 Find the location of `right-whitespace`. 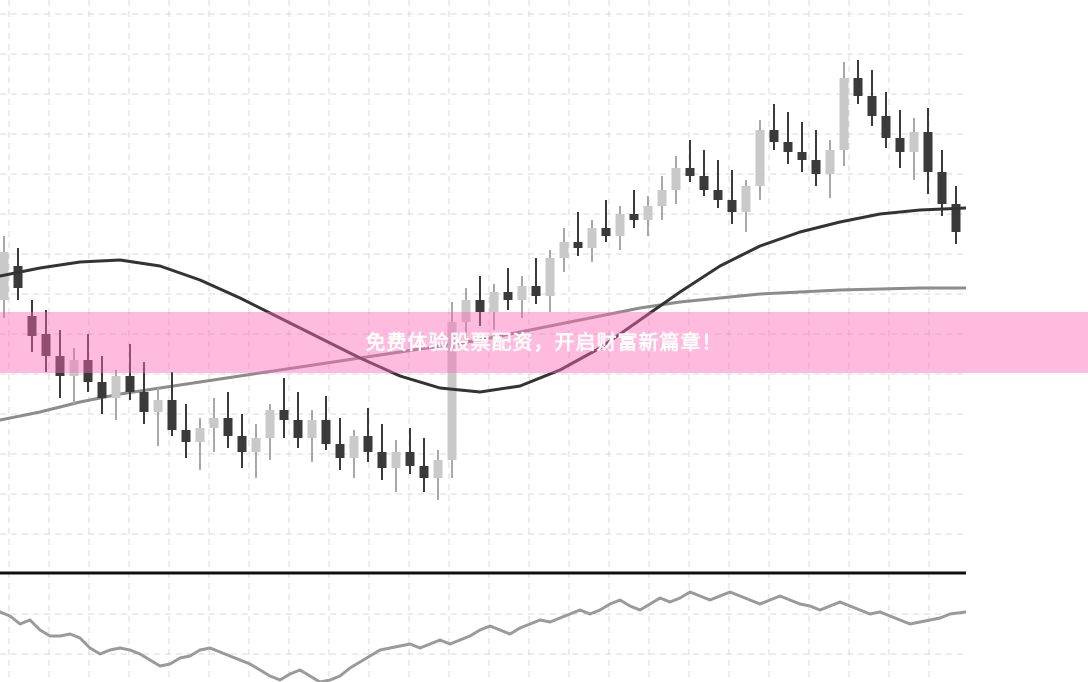

right-whitespace is located at coordinates (1027, 341).